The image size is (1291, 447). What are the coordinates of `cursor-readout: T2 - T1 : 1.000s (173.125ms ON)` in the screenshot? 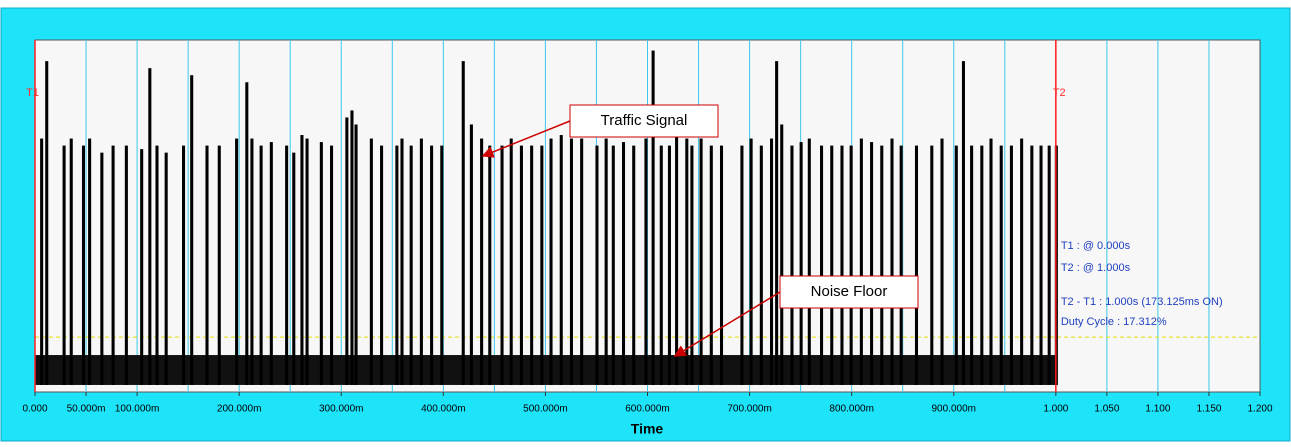 It's located at (1142, 302).